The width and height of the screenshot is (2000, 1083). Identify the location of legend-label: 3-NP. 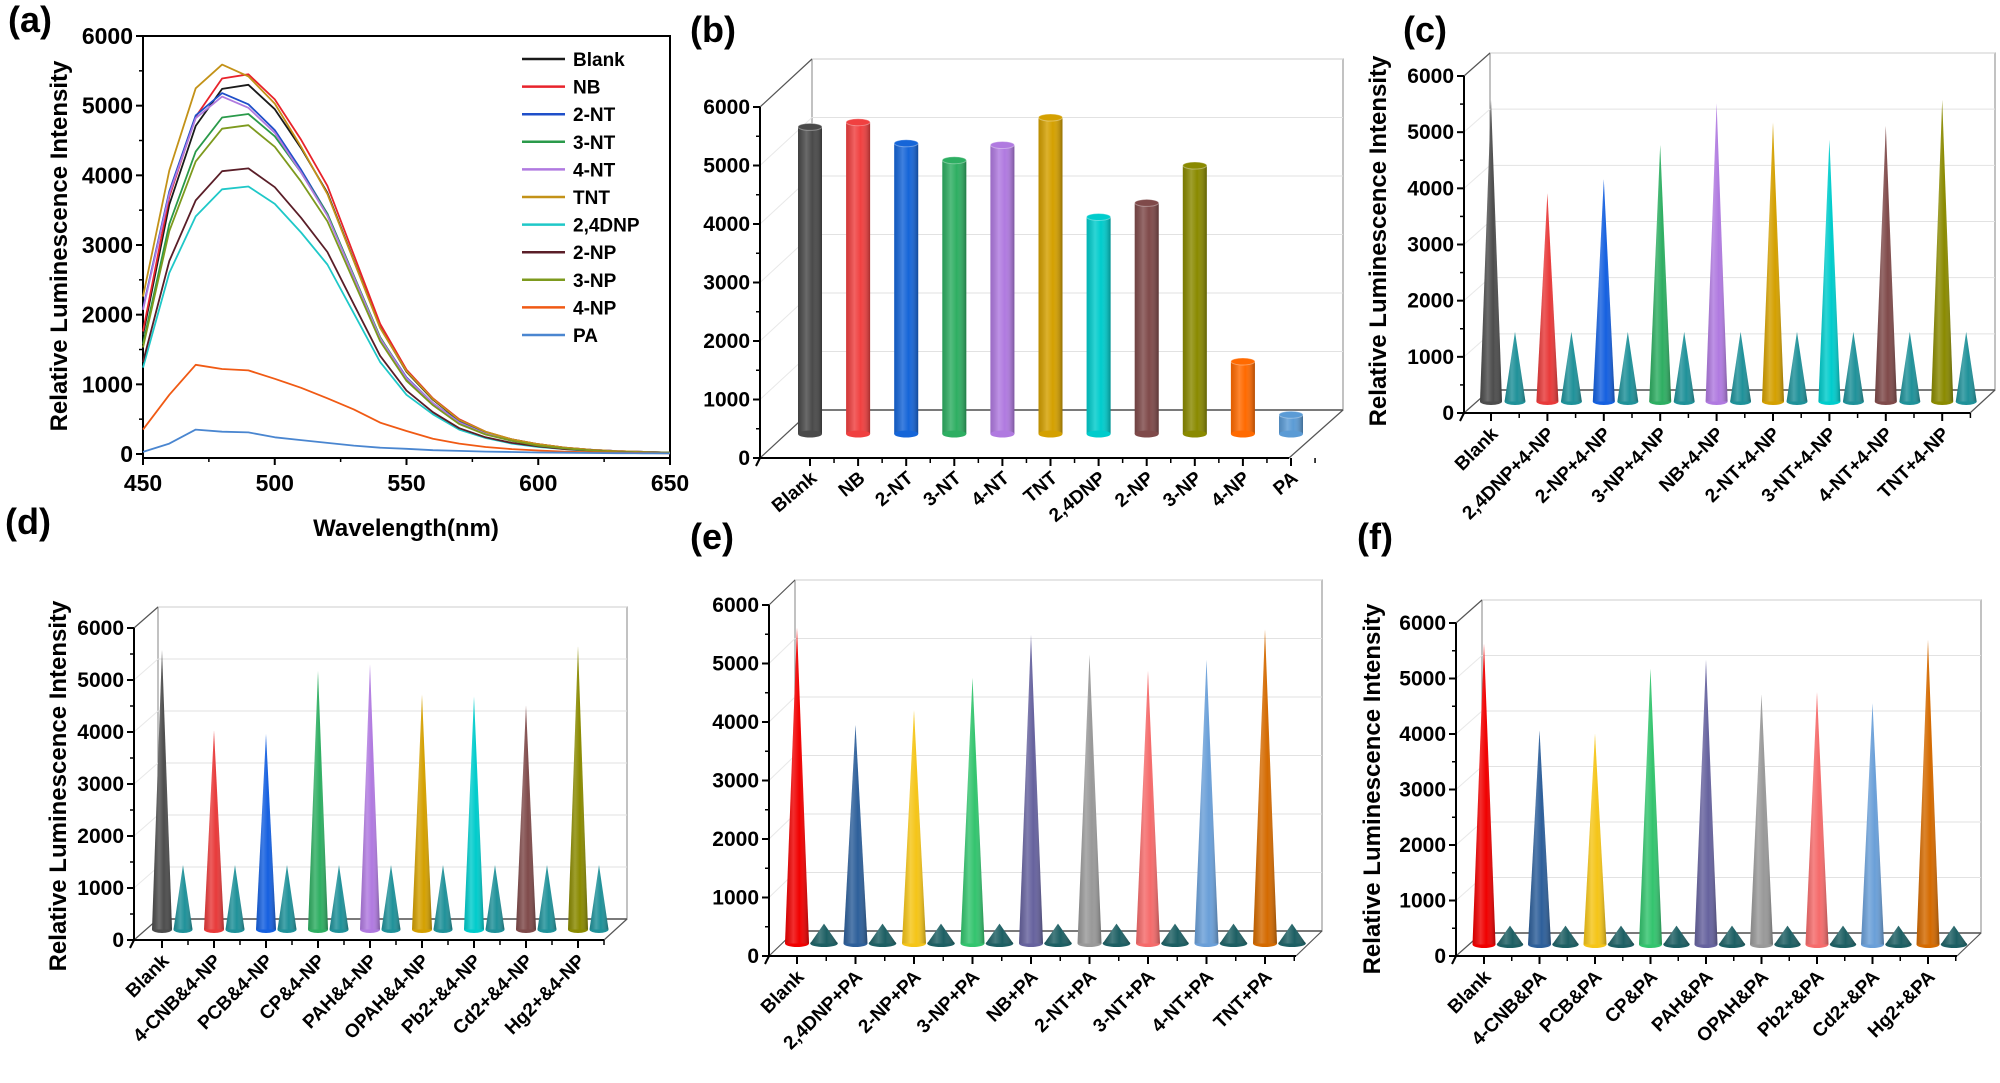
(595, 281).